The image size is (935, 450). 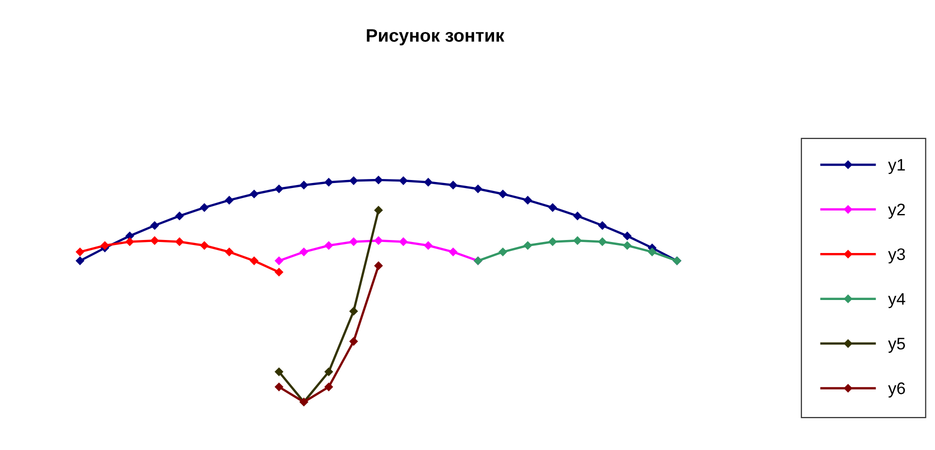 What do you see at coordinates (896, 345) in the screenshot?
I see `legend-label: y5` at bounding box center [896, 345].